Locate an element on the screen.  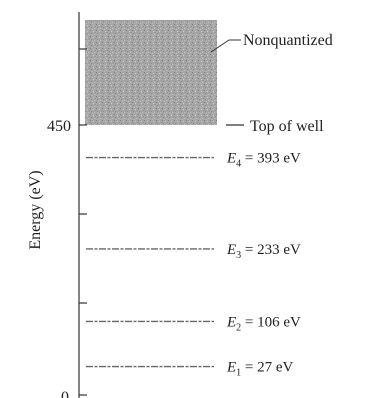
energy-level-subscript: 2 is located at coordinates (238, 327).